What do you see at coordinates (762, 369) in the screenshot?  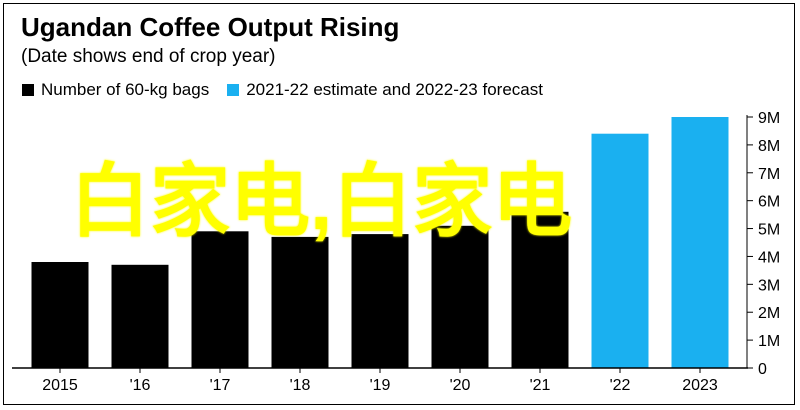 I see `y-tick-label-0: 0` at bounding box center [762, 369].